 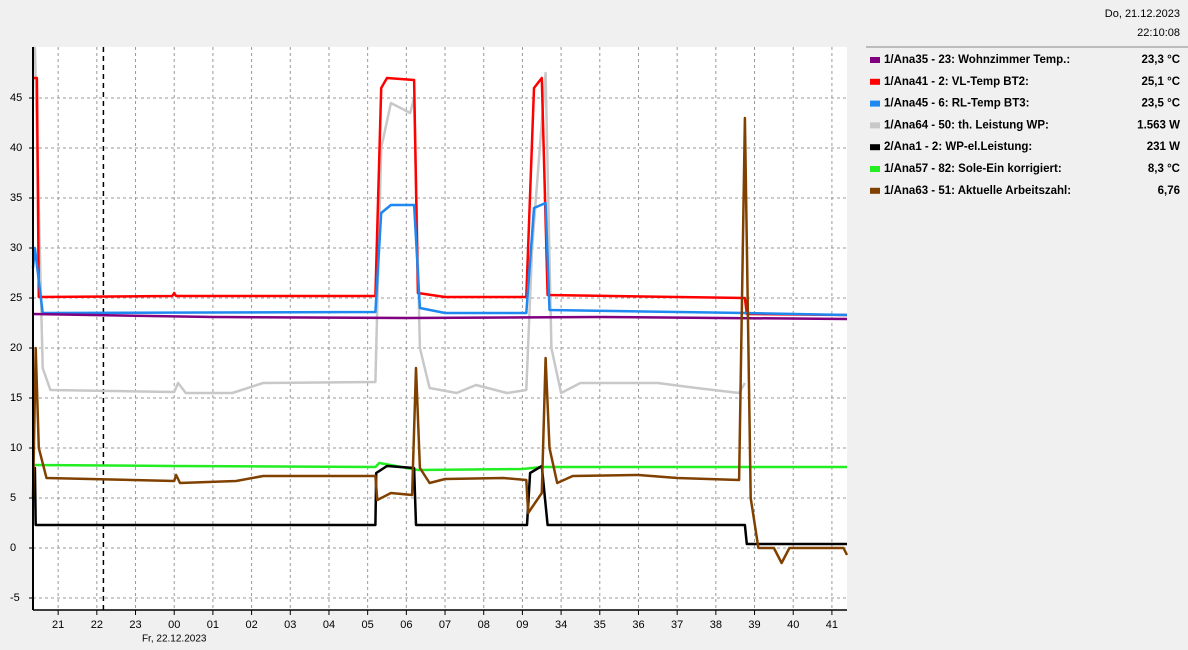 I want to click on y-tick-label: 45, so click(x=16, y=98).